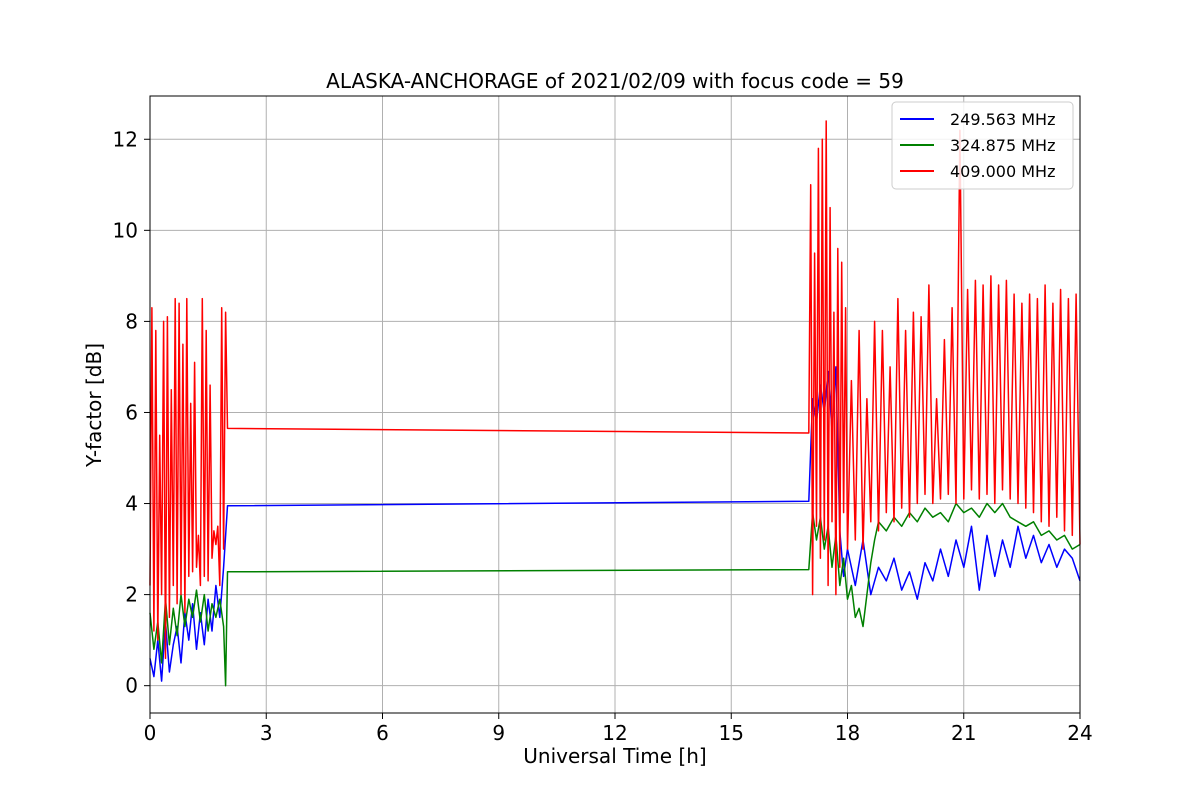 The image size is (1200, 800). What do you see at coordinates (963, 733) in the screenshot?
I see `x-tick-label-7: 21` at bounding box center [963, 733].